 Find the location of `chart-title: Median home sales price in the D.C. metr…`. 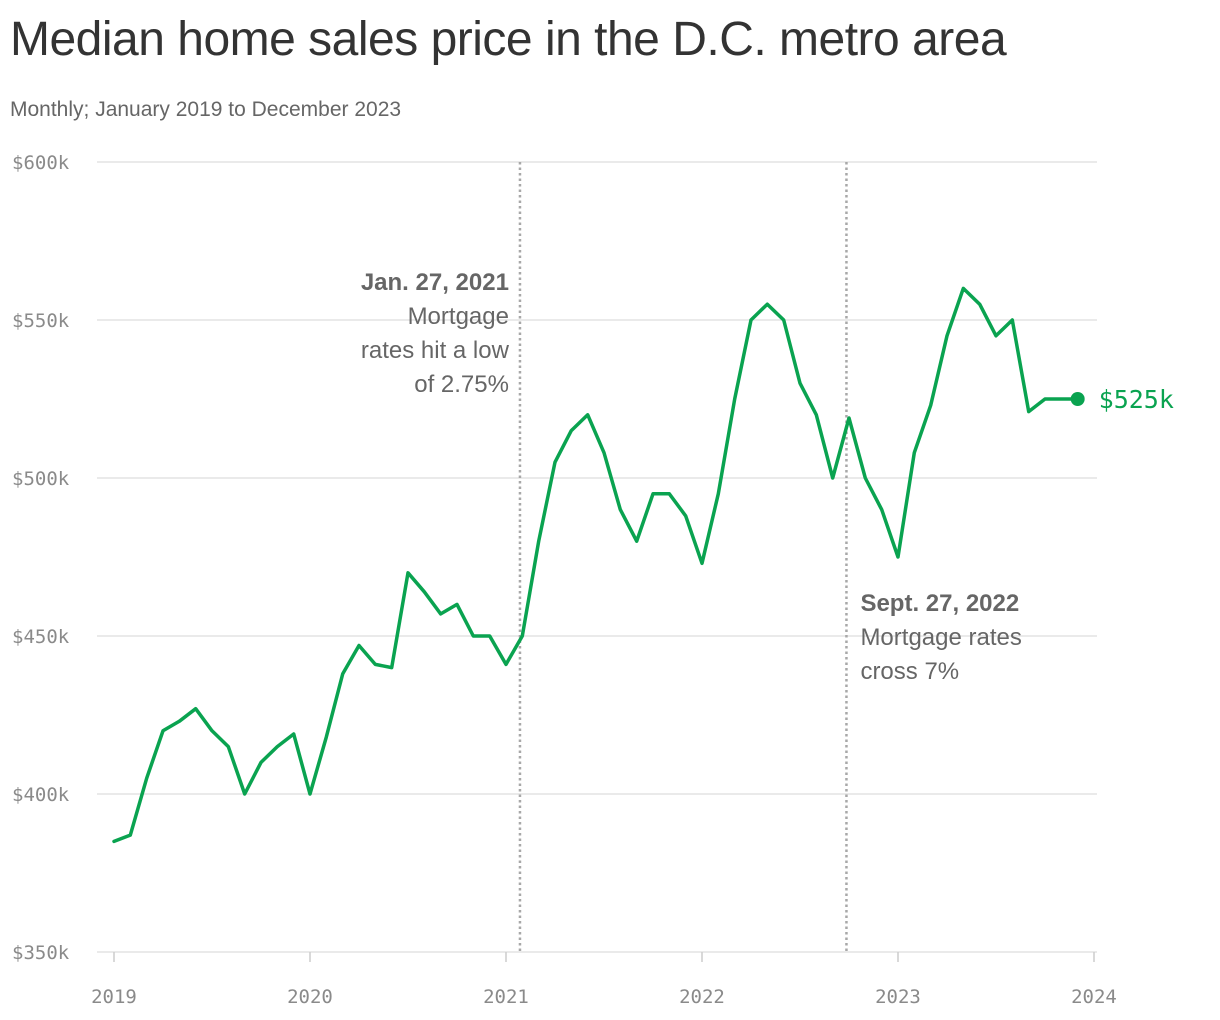

chart-title: Median home sales price in the D.C. metr… is located at coordinates (508, 39).